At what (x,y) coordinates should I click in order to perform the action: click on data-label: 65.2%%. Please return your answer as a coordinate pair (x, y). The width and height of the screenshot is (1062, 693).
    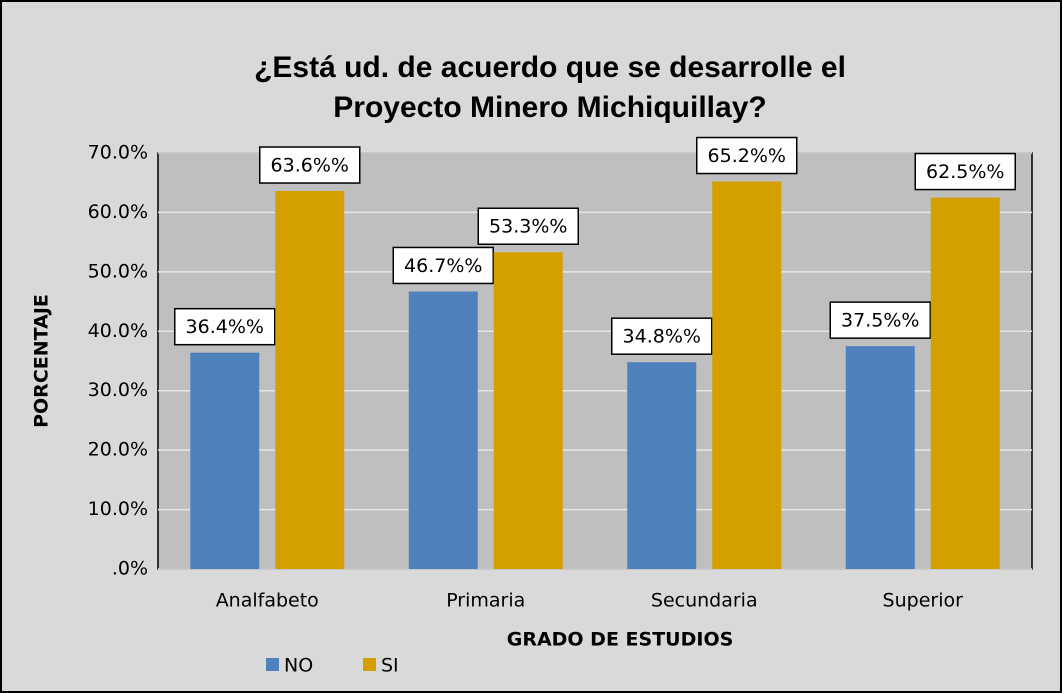
    Looking at the image, I should click on (747, 156).